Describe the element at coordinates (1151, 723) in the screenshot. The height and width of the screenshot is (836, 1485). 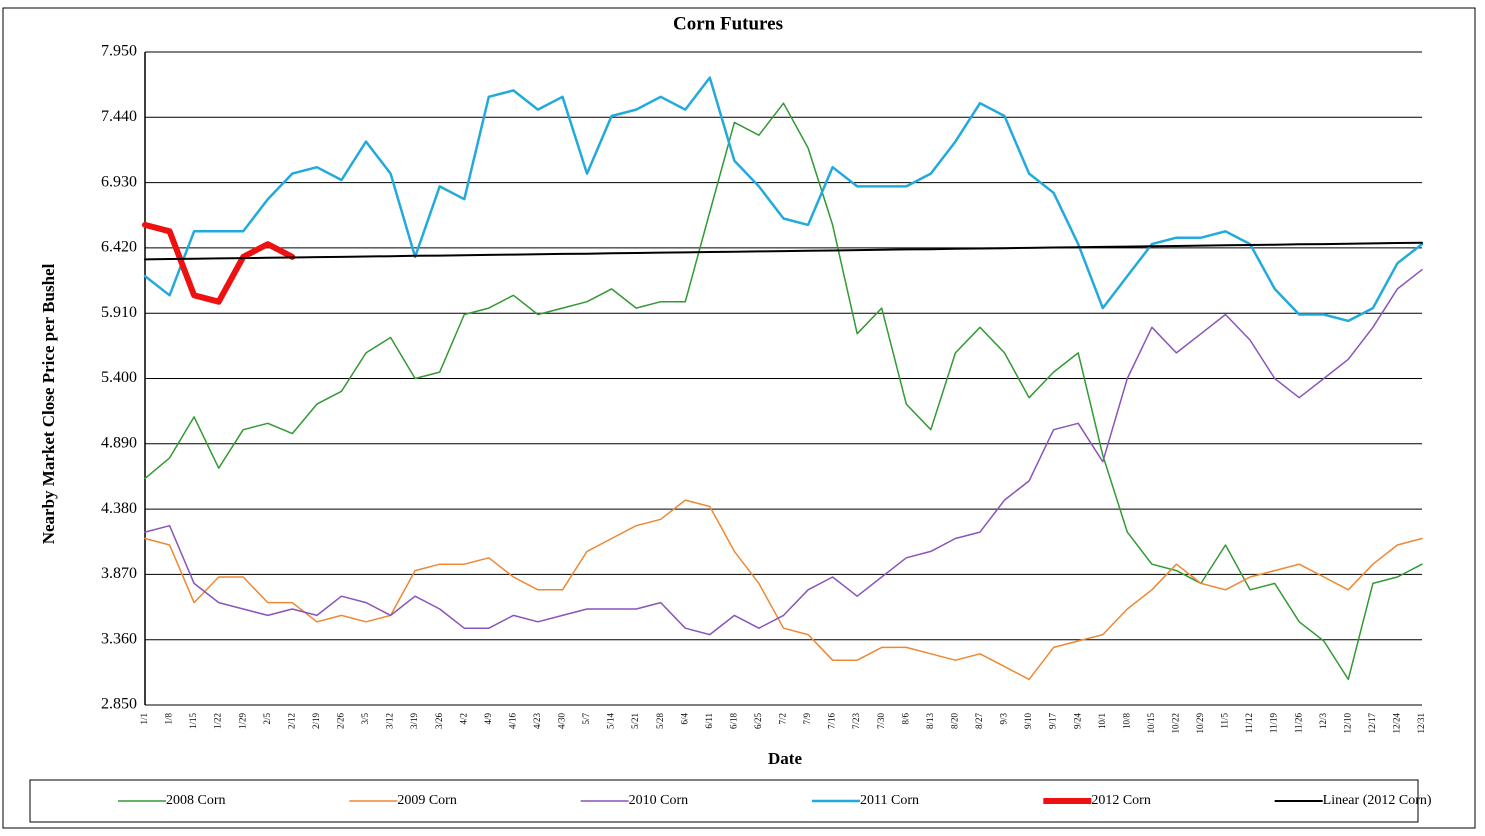
I see `x-tick-label: 10/15` at that location.